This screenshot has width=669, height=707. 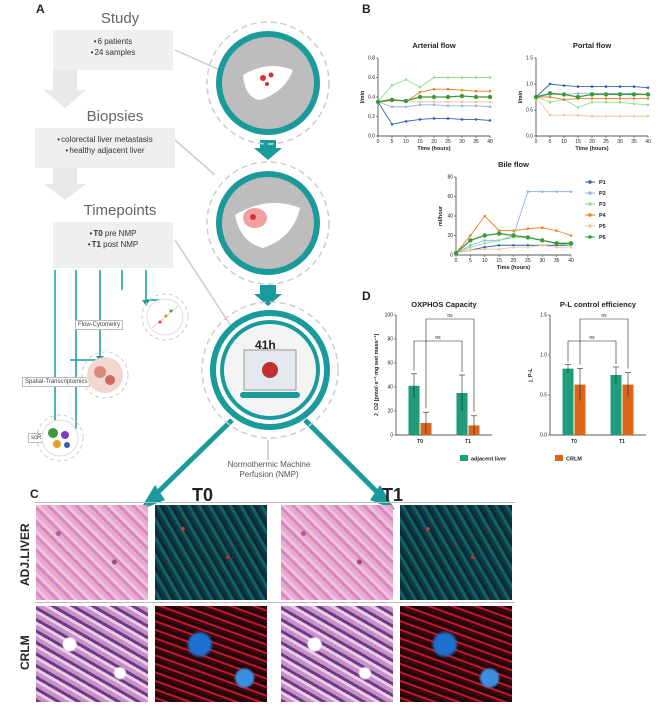 I want to click on legend-label: P5, so click(x=602, y=227).